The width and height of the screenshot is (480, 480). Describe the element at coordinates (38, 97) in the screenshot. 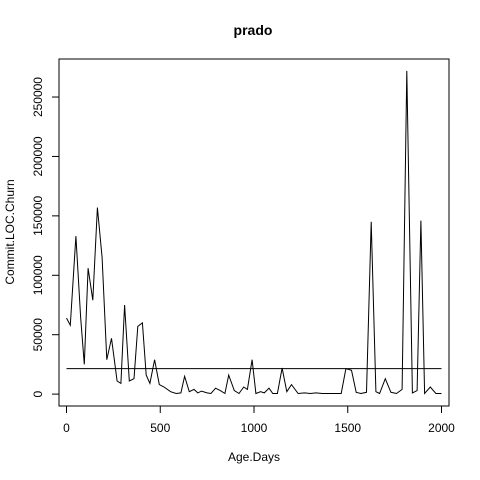

I see `y-tick-label: 250000` at that location.